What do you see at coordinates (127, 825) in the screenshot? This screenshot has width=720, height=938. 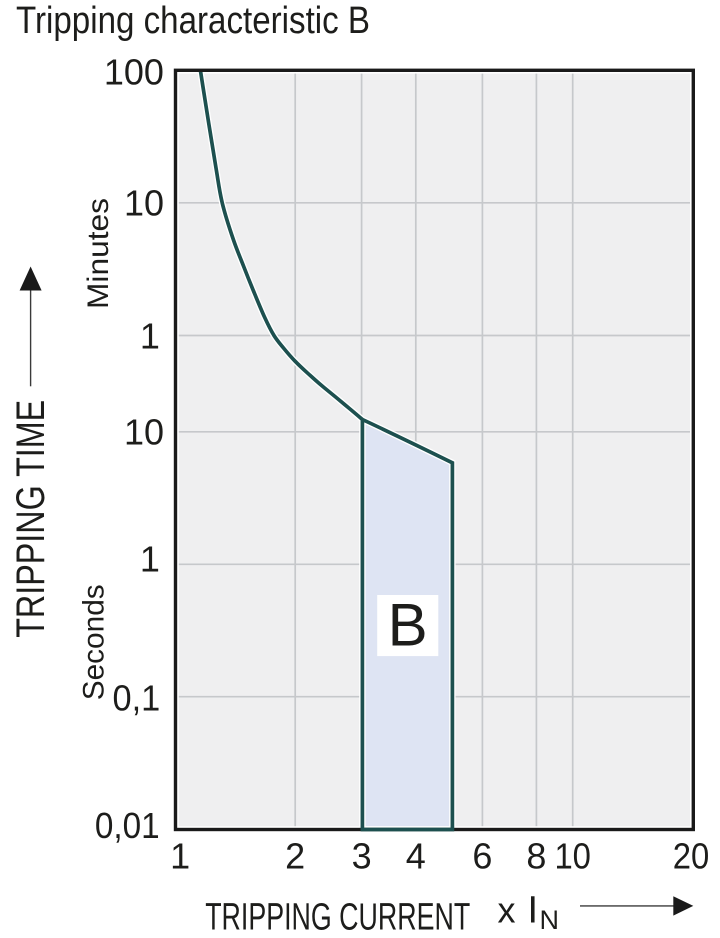 I see `svg-text: 0,01` at bounding box center [127, 825].